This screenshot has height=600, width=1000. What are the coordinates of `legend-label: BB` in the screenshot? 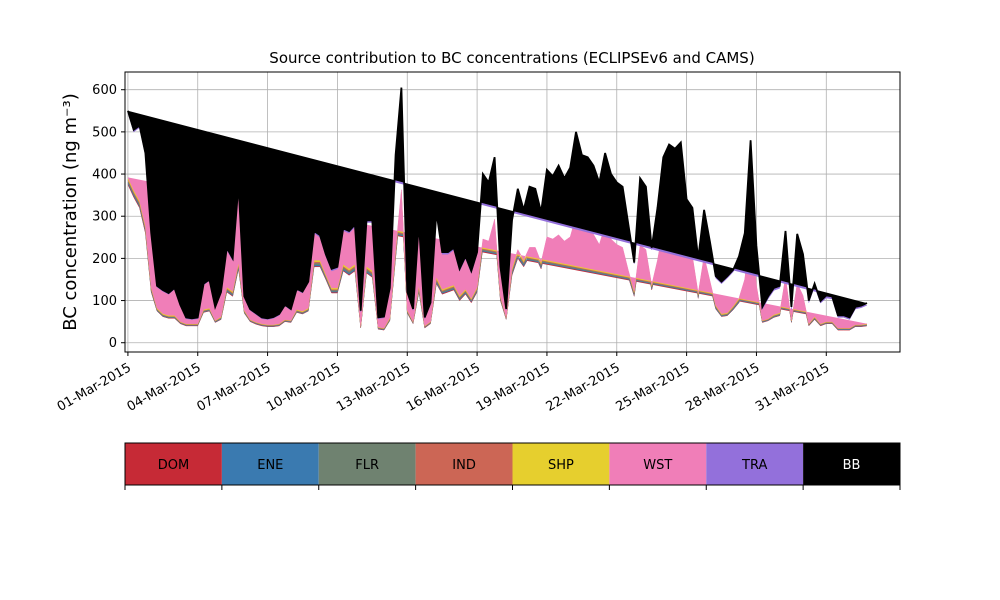 It's located at (852, 465).